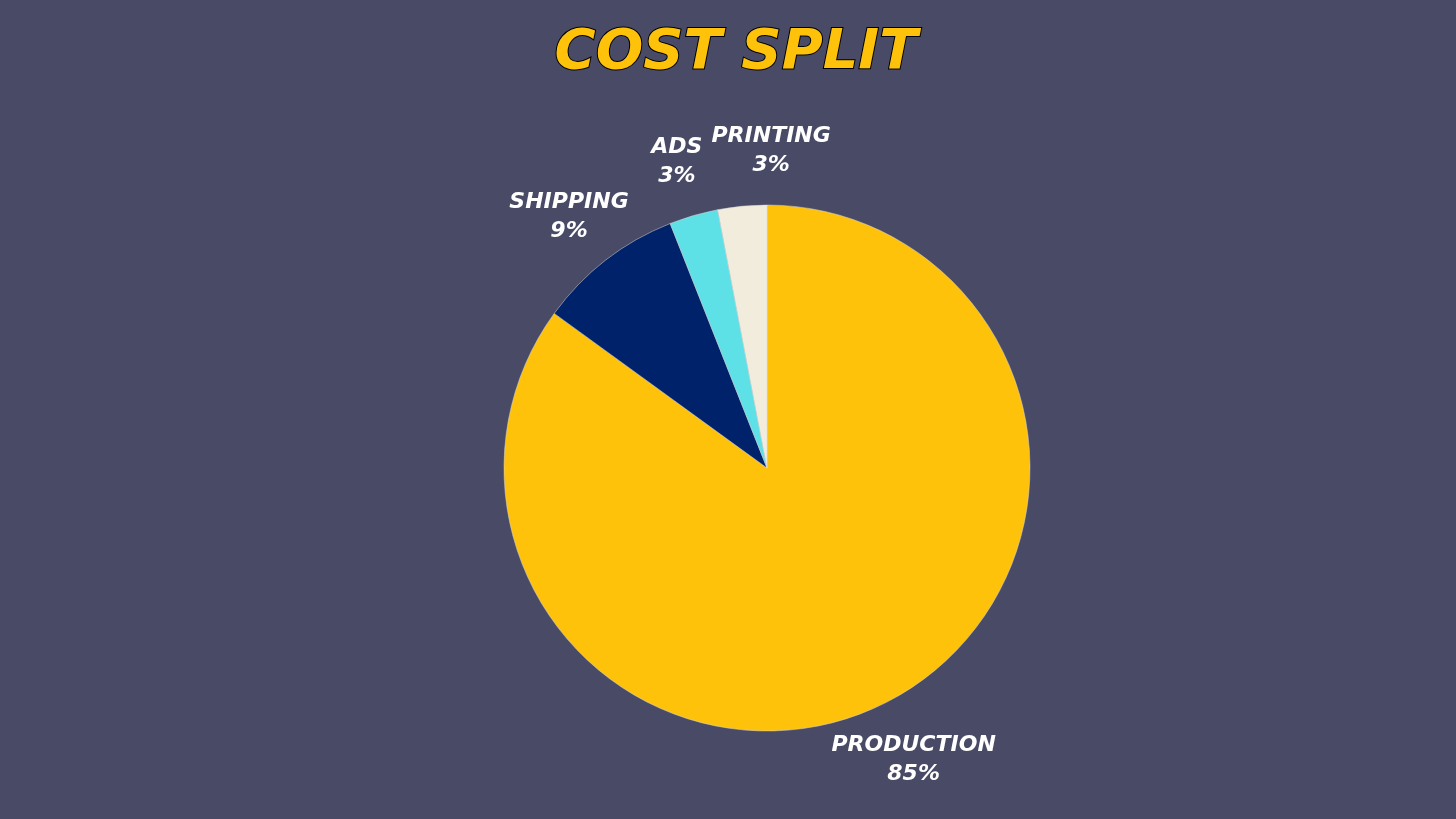 This screenshot has height=819, width=1456. What do you see at coordinates (913, 772) in the screenshot?
I see `data-label: 85%` at bounding box center [913, 772].